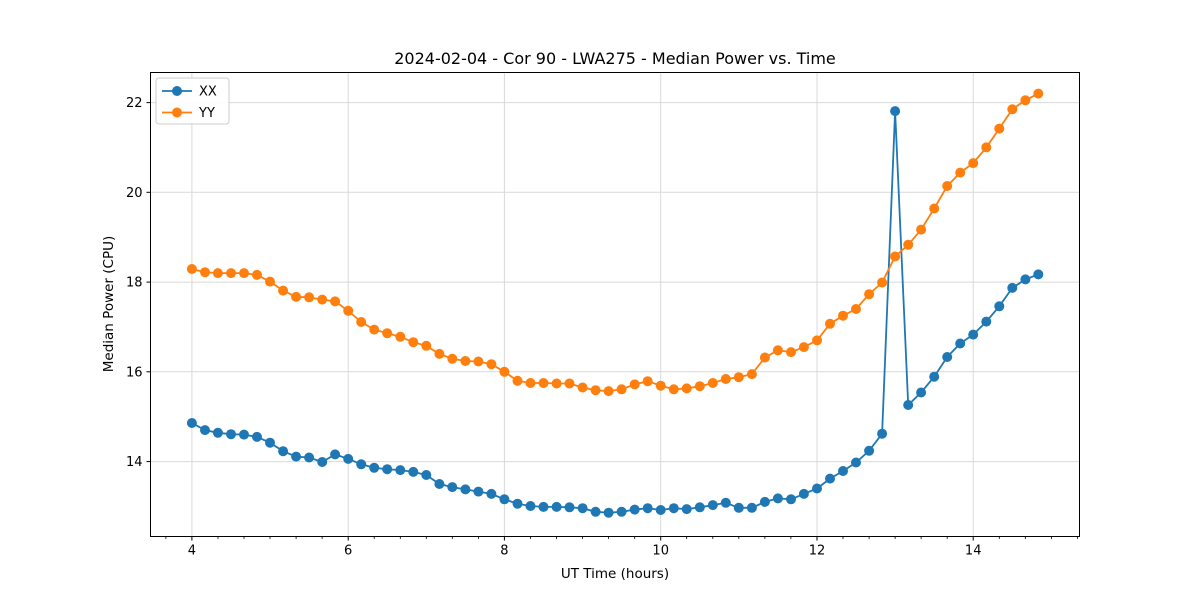 This screenshot has height=600, width=1200. Describe the element at coordinates (348, 551) in the screenshot. I see `x-tick-label: 6` at that location.